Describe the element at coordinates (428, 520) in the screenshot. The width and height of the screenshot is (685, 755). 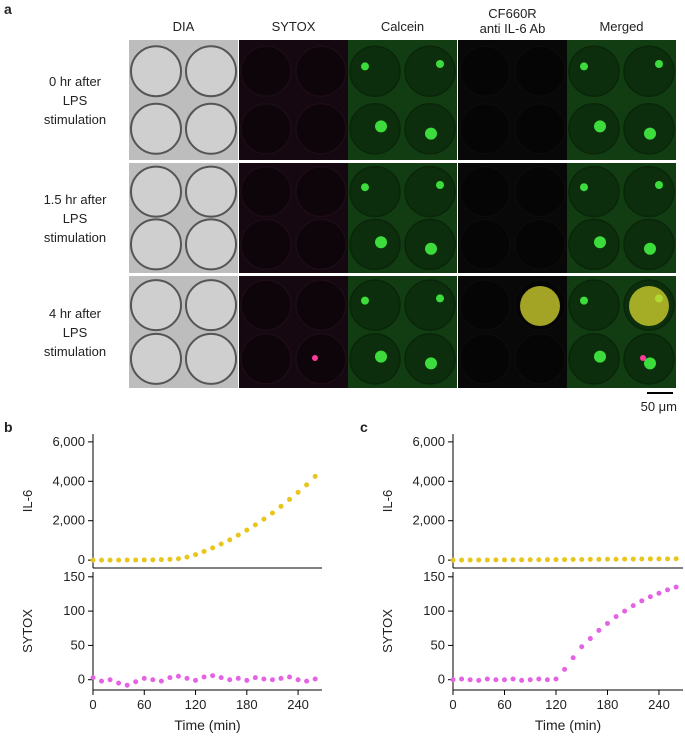
I see `y-tick-label: 2,000` at that location.